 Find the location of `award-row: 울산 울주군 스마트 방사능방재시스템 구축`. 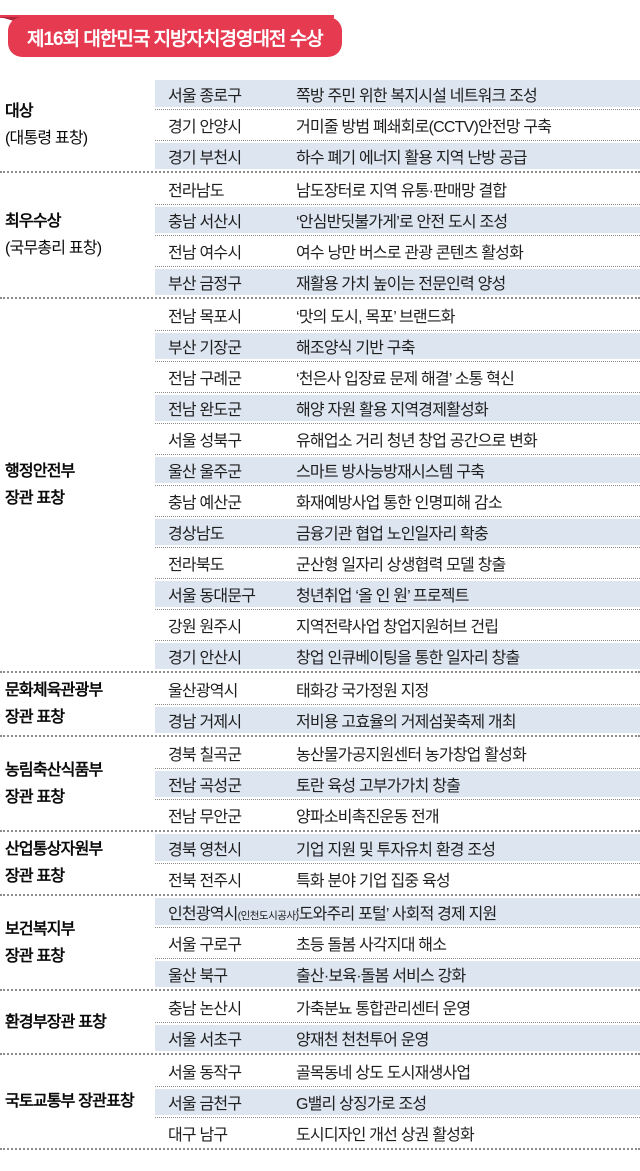

award-row: 울산 울주군 스마트 방사능방재시스템 구축 is located at coordinates (397, 469).